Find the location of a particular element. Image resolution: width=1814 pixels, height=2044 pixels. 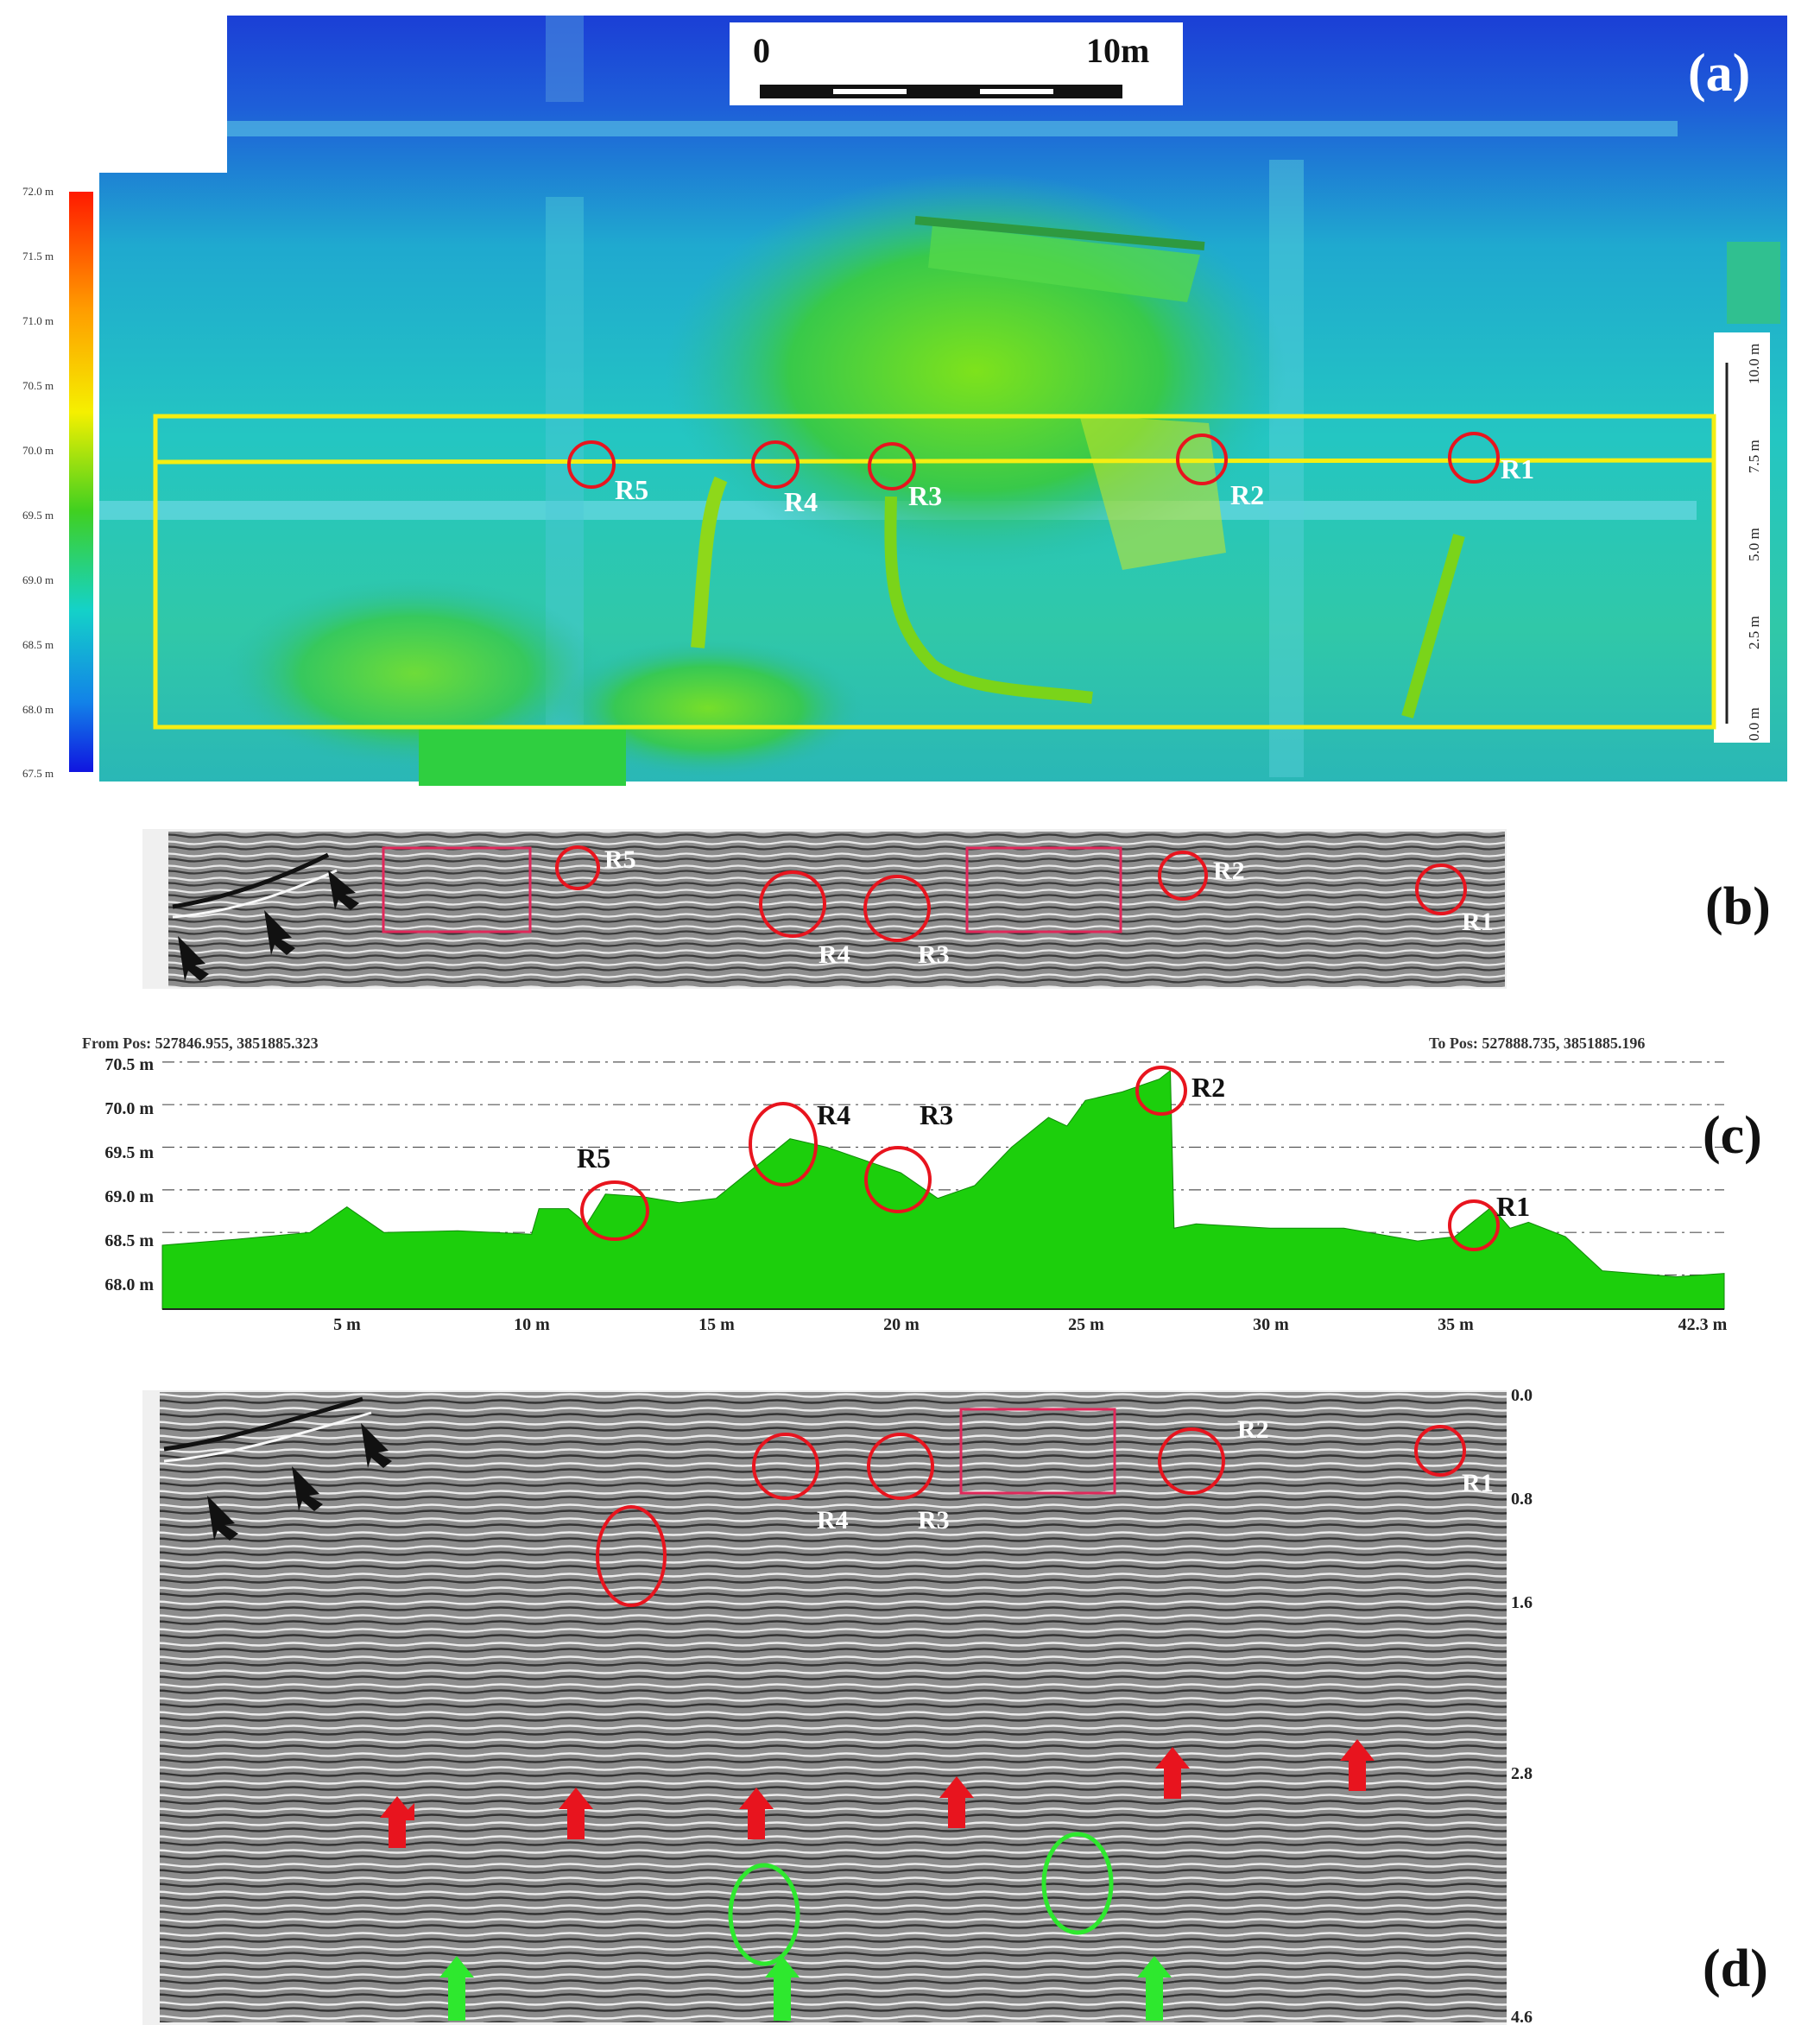

survey-line is located at coordinates (935, 461).